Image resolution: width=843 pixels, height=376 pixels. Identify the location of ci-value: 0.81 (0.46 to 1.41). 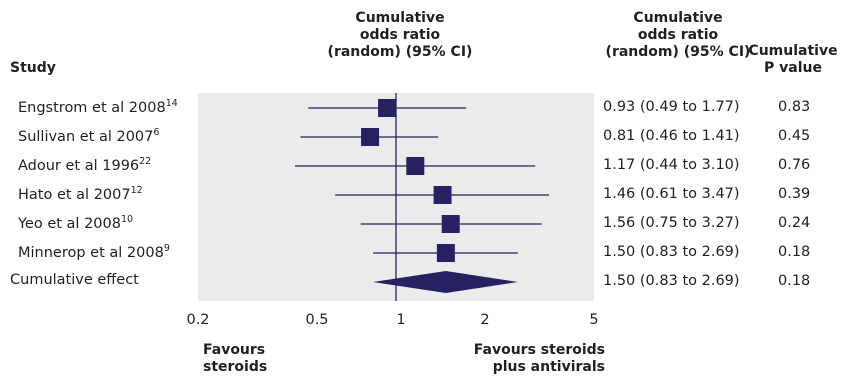
(671, 136).